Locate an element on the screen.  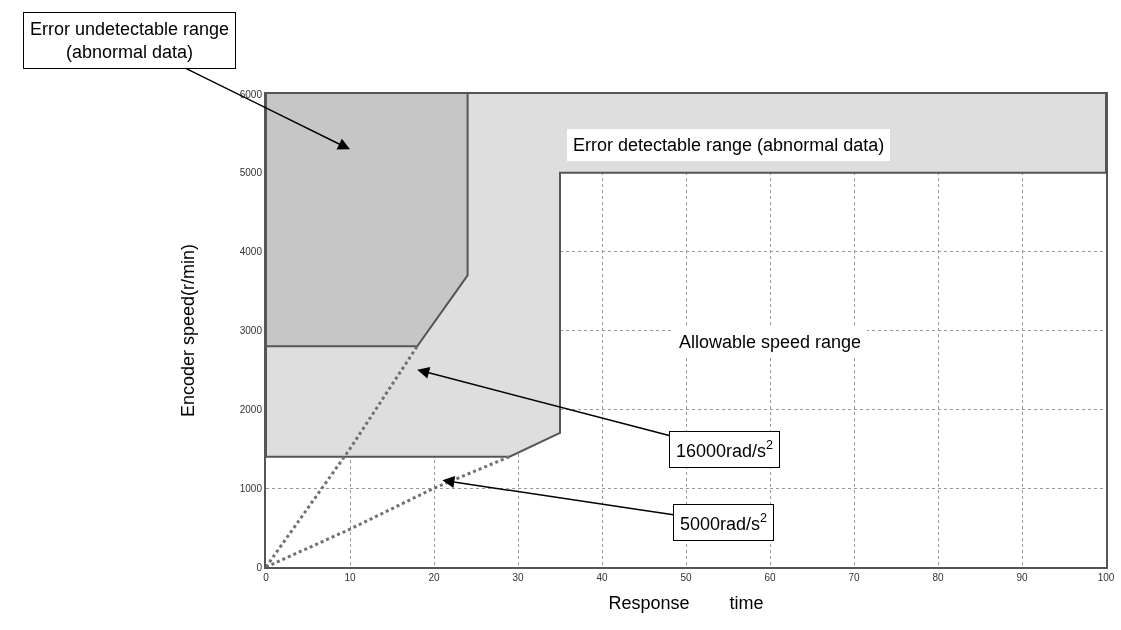
y-tick-label: 1000 is located at coordinates (251, 488).